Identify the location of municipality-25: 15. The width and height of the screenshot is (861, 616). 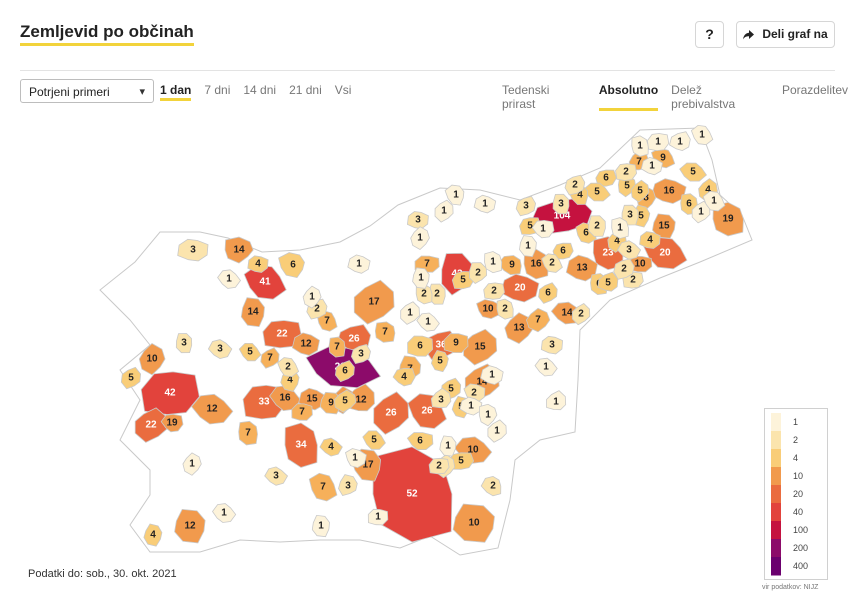
(664, 226).